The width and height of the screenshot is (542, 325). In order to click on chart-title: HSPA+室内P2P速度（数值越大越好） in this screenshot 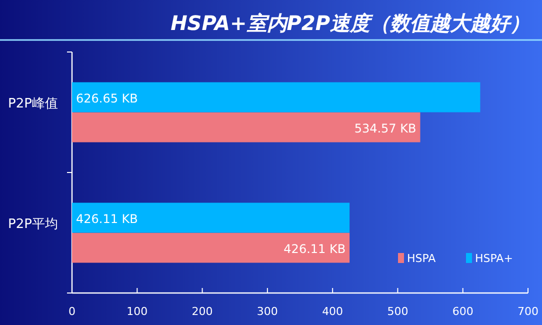, I will do `click(350, 23)`.